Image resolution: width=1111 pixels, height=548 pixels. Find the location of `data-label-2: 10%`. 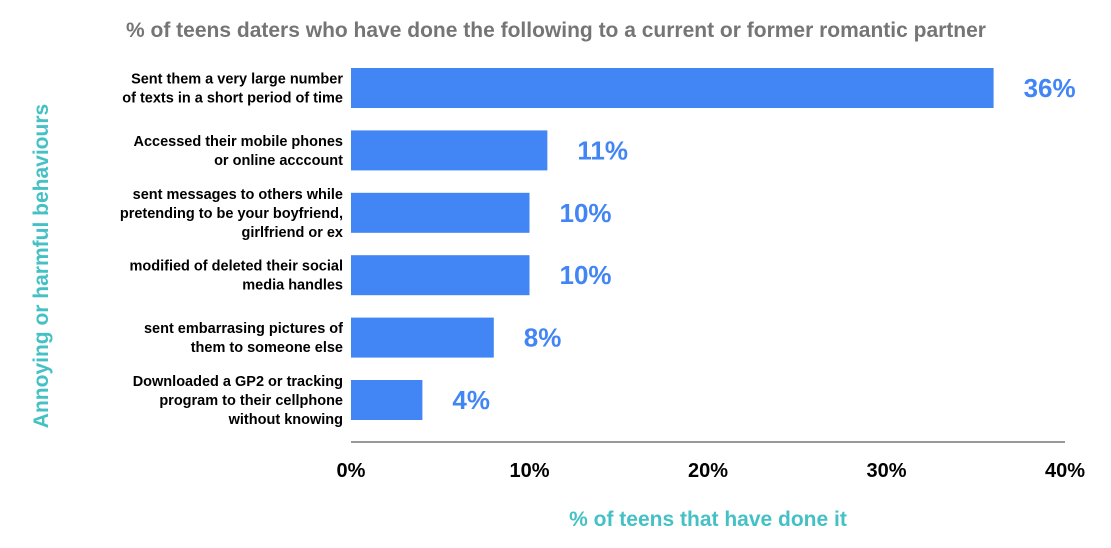

data-label-2: 10% is located at coordinates (586, 213).